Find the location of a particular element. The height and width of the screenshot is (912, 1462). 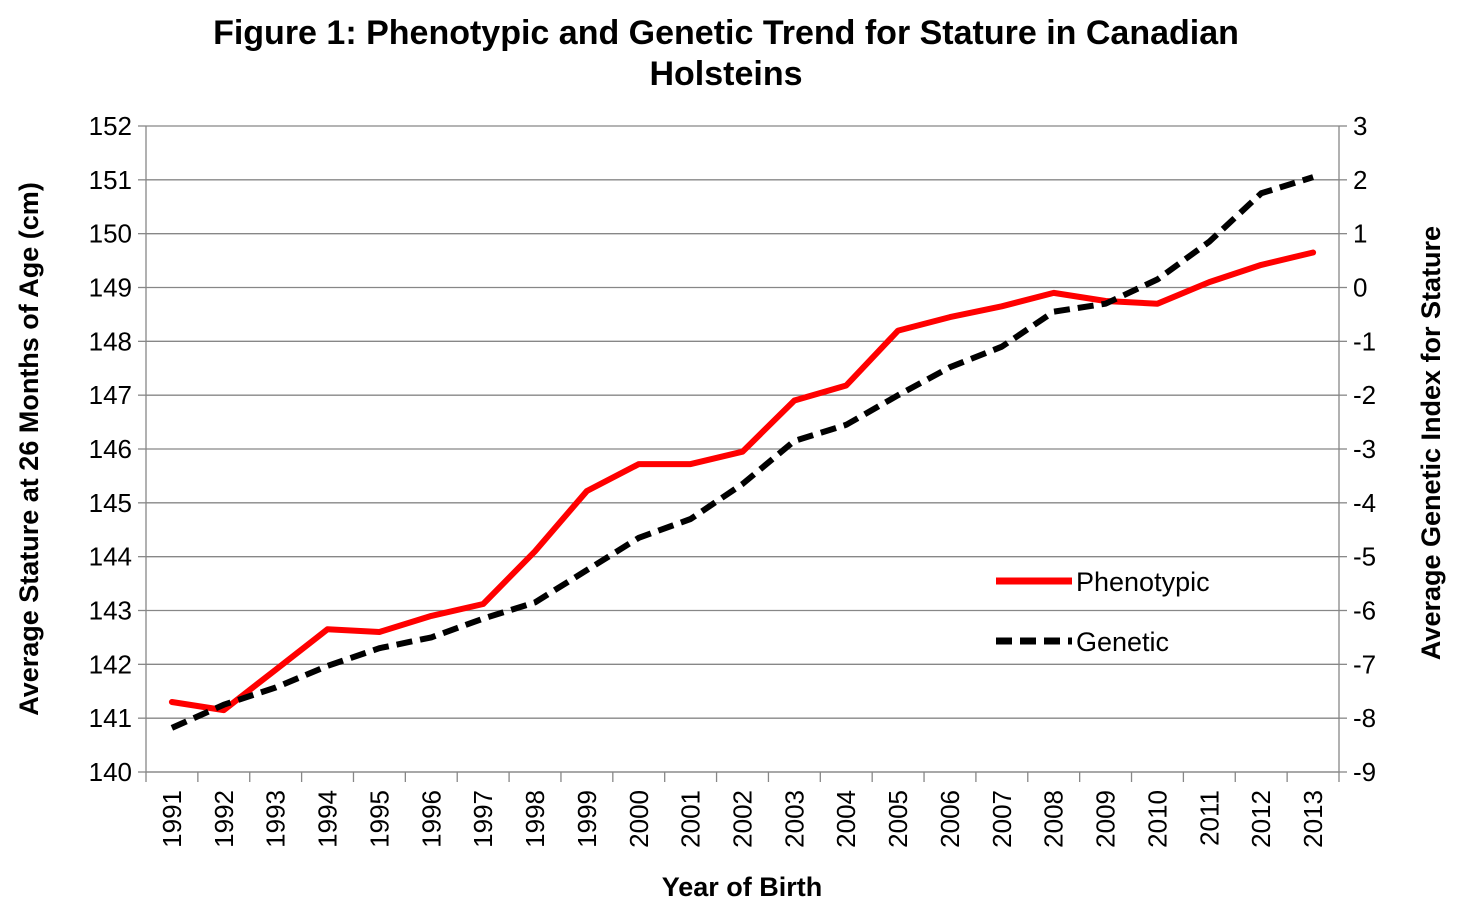

right-y-tick-label: -2 is located at coordinates (1364, 395).